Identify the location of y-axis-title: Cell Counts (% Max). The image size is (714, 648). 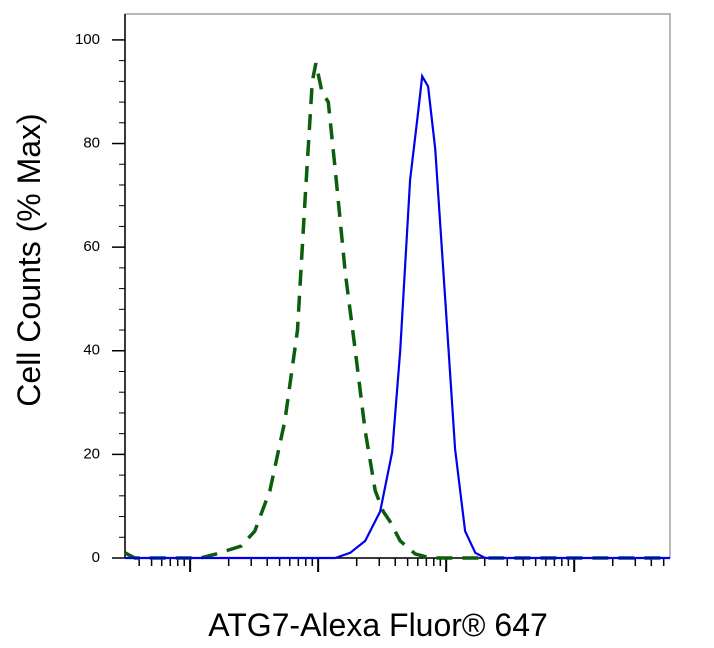
(29, 259).